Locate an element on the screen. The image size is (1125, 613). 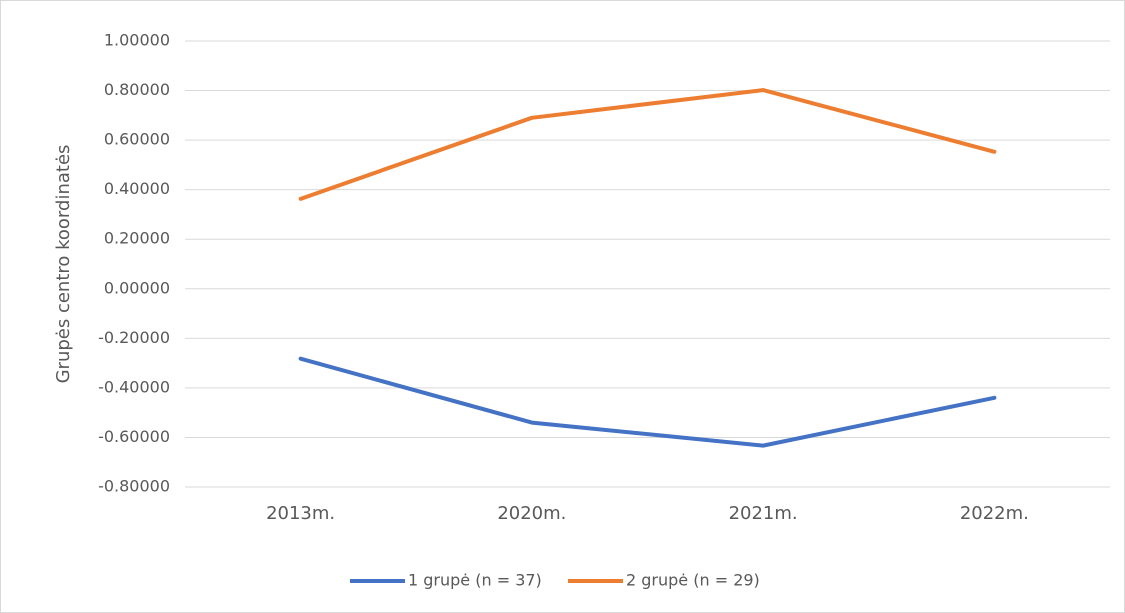
y-tick-label: -0.80000 is located at coordinates (134, 486).